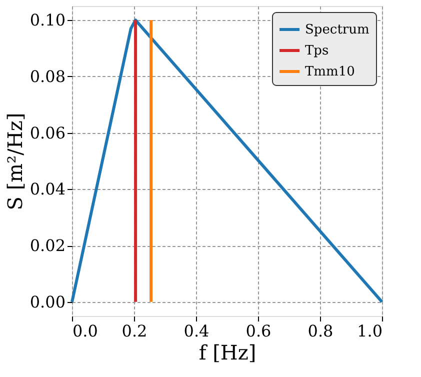 Image resolution: width=421 pixels, height=377 pixels. I want to click on y-tick-label: 0.04, so click(48, 189).